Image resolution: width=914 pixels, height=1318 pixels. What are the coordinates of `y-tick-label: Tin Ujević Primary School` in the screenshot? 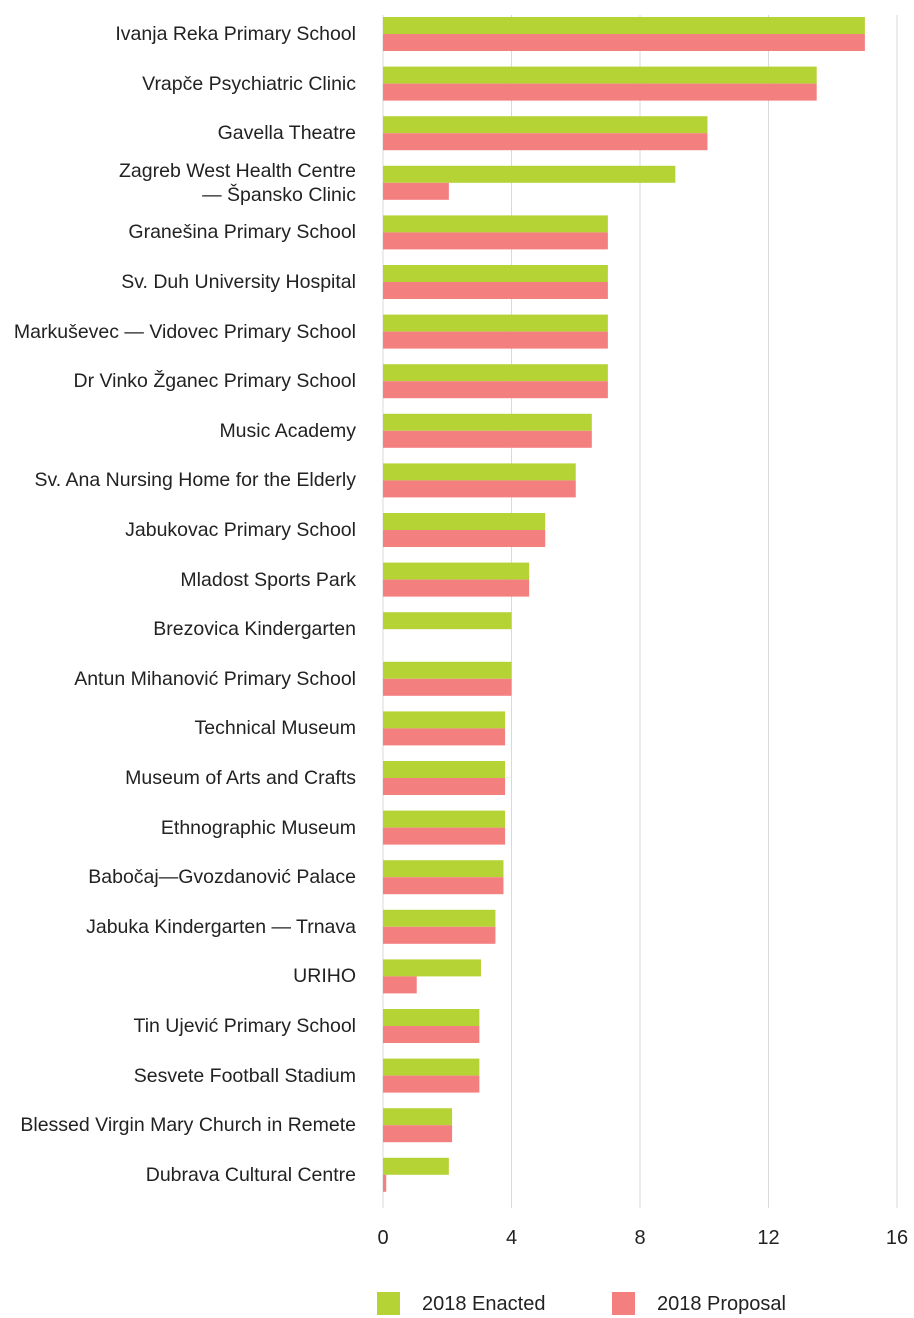 It's located at (245, 1026).